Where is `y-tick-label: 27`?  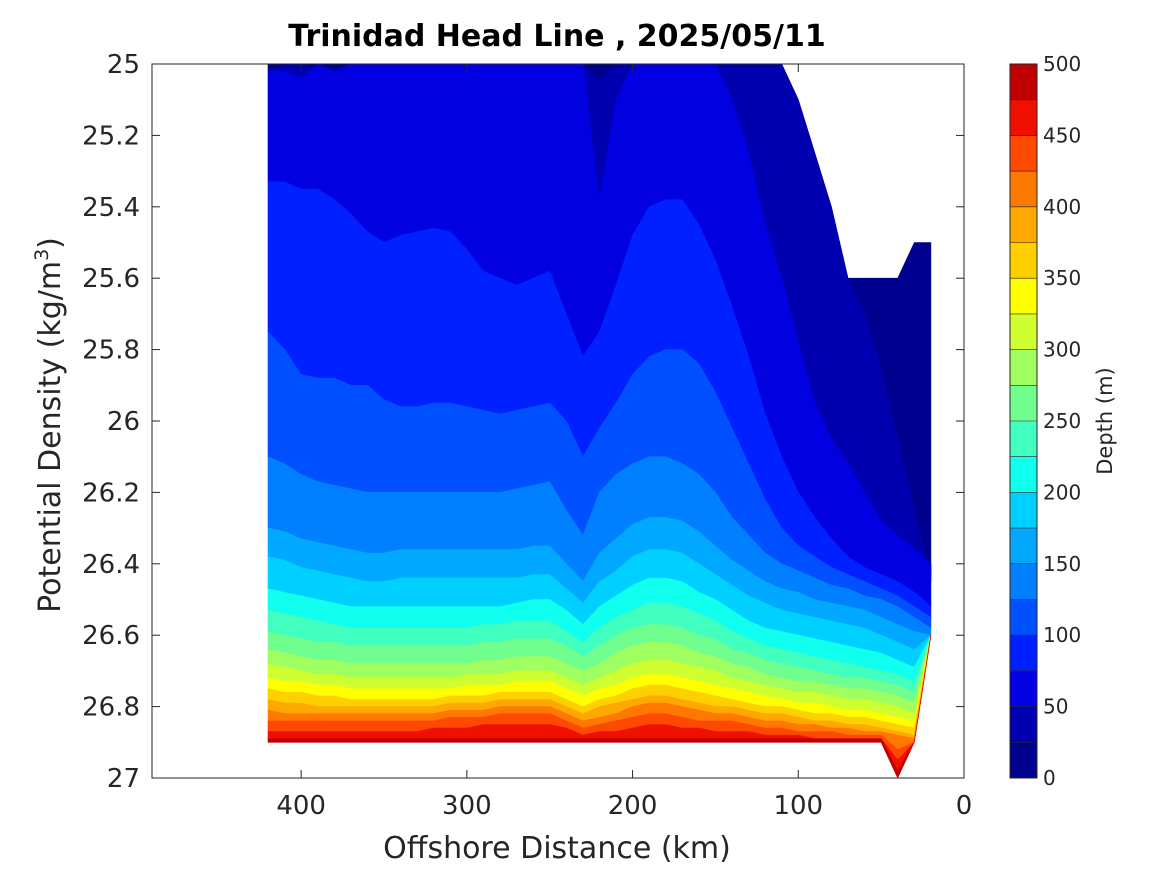
y-tick-label: 27 is located at coordinates (123, 779).